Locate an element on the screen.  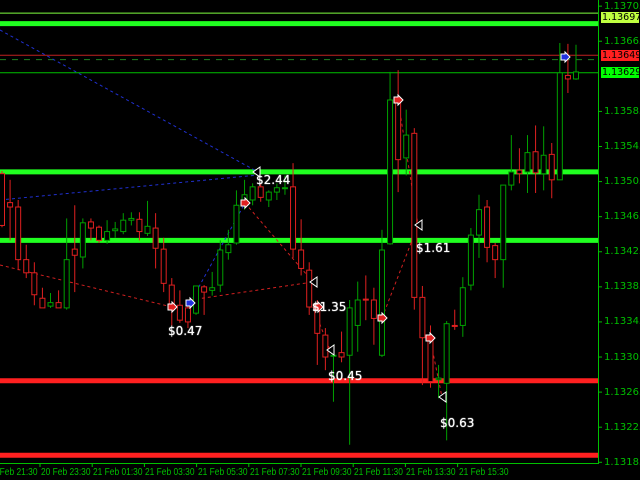
price-tick-label: 1.13505 is located at coordinates (622, 182).